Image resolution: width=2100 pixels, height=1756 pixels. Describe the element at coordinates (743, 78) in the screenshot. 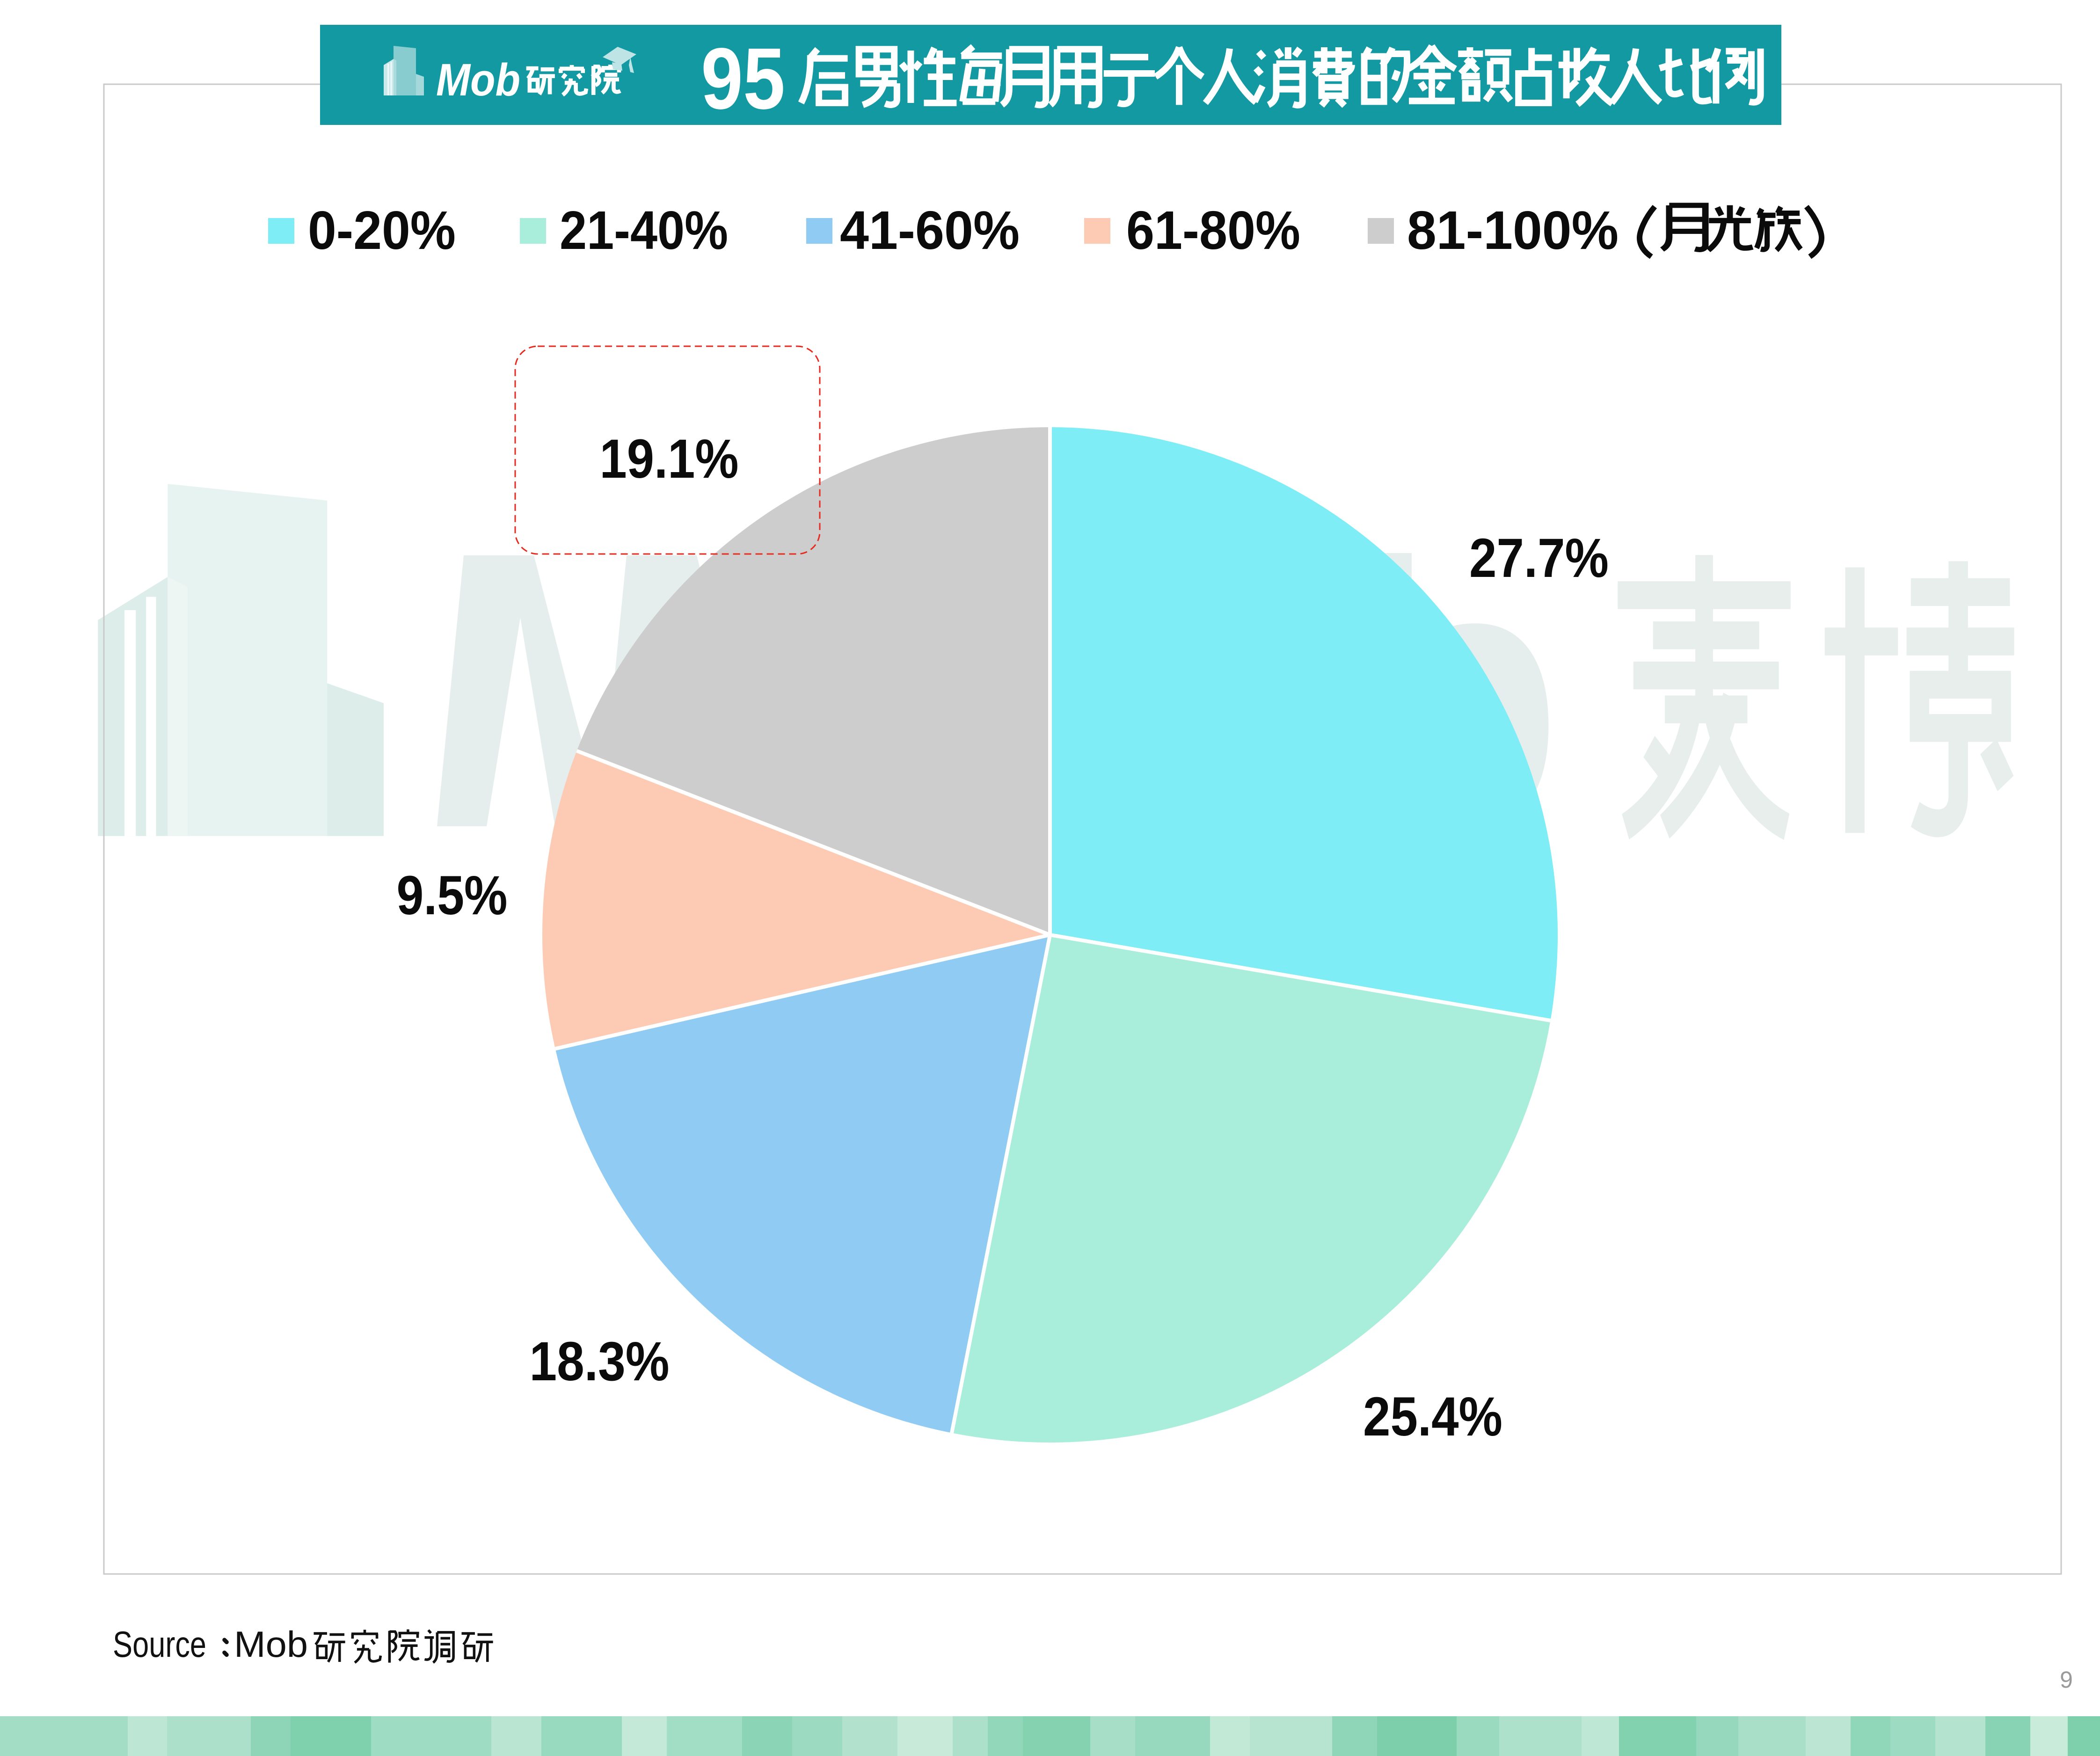

I see `svg-text: 95` at that location.